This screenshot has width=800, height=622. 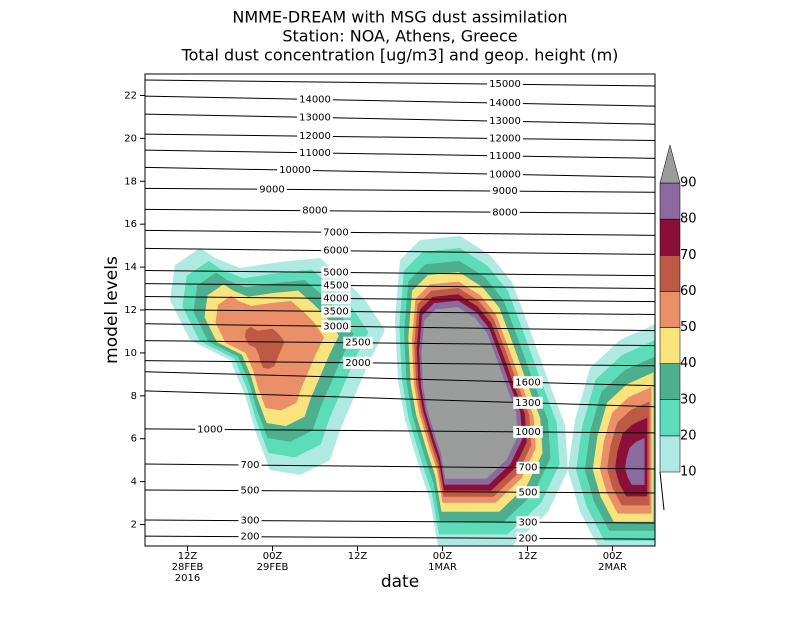 I want to click on x-tick-label: 2MAR, so click(x=612, y=567).